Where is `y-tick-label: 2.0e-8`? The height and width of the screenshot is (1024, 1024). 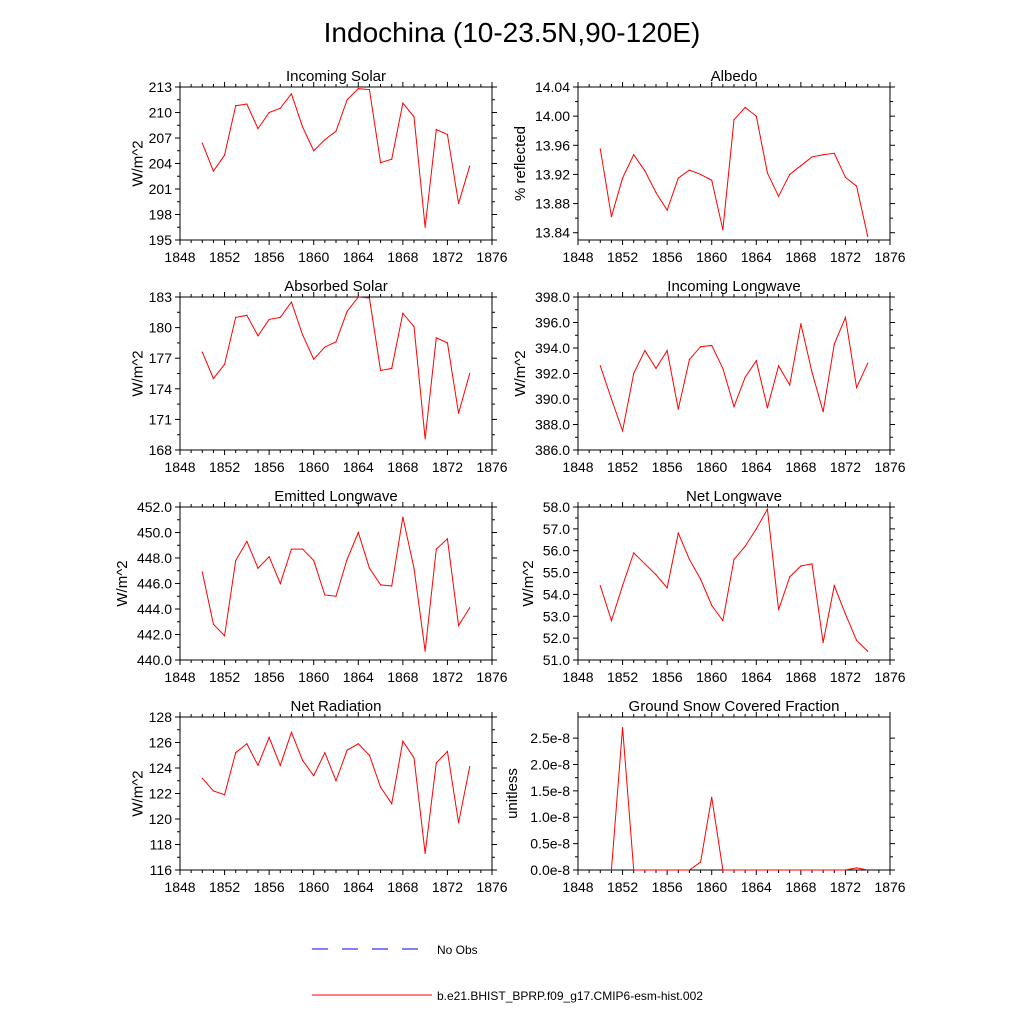
y-tick-label: 2.0e-8 is located at coordinates (550, 764).